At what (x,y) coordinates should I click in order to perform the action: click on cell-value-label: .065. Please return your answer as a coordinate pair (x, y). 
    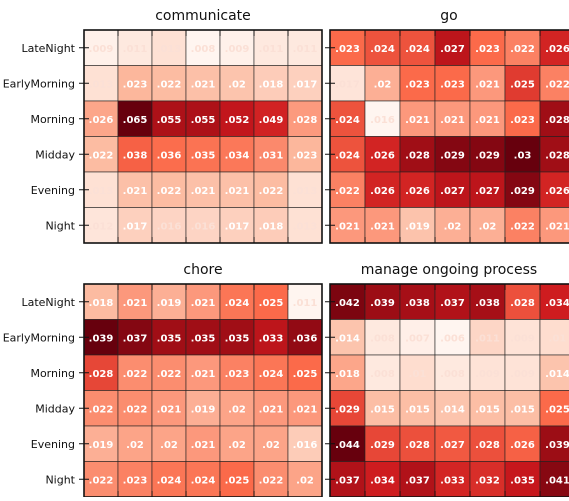
    Looking at the image, I should click on (135, 120).